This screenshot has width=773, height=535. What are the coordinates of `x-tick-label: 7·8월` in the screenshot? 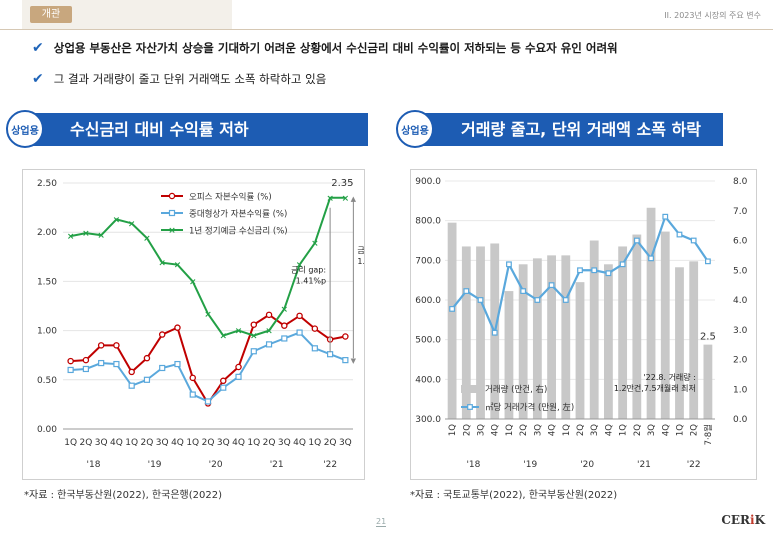 It's located at (708, 434).